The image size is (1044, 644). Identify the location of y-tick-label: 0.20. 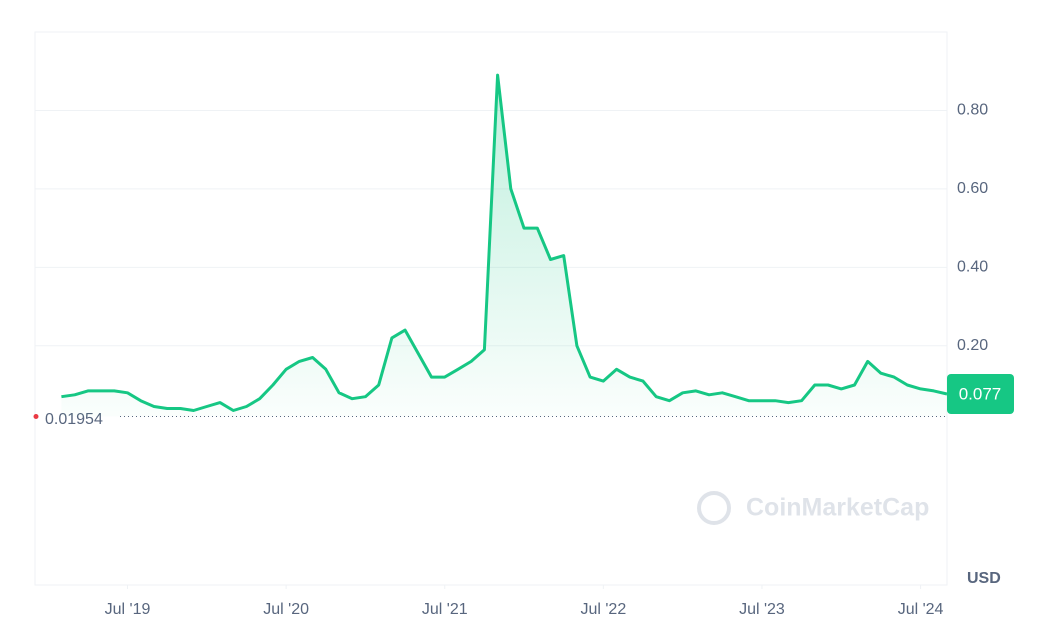
(972, 345).